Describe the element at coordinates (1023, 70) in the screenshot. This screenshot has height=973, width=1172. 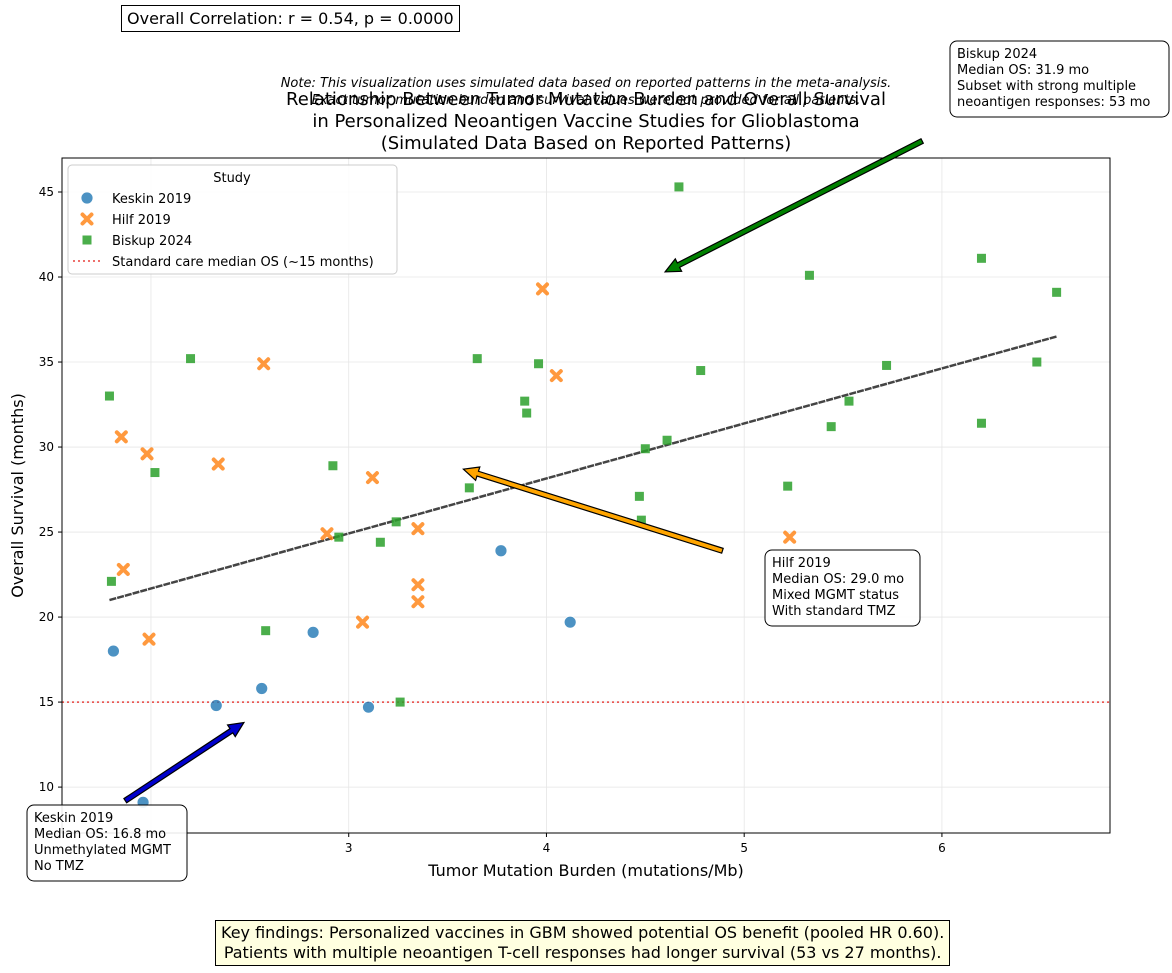
I see `annotation-text: Median OS: 31.9 mo` at that location.